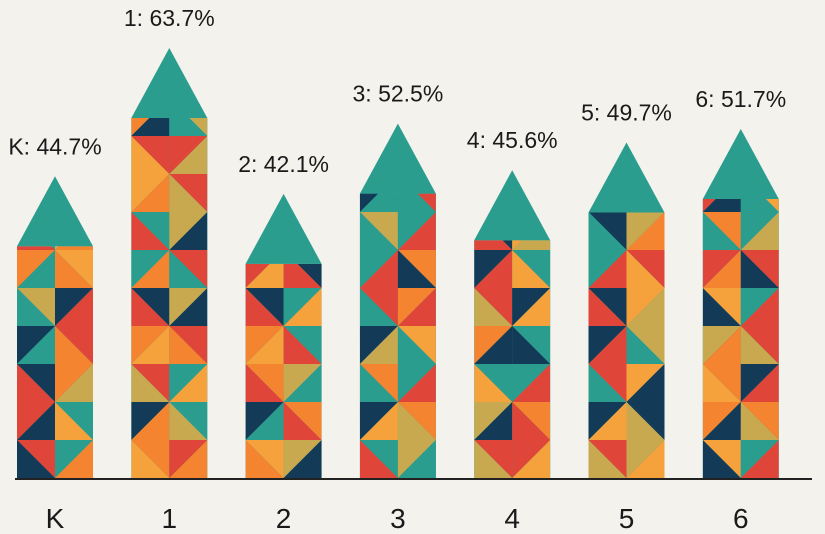 The width and height of the screenshot is (825, 534). What do you see at coordinates (283, 164) in the screenshot?
I see `value-label: 2: 42.1%` at bounding box center [283, 164].